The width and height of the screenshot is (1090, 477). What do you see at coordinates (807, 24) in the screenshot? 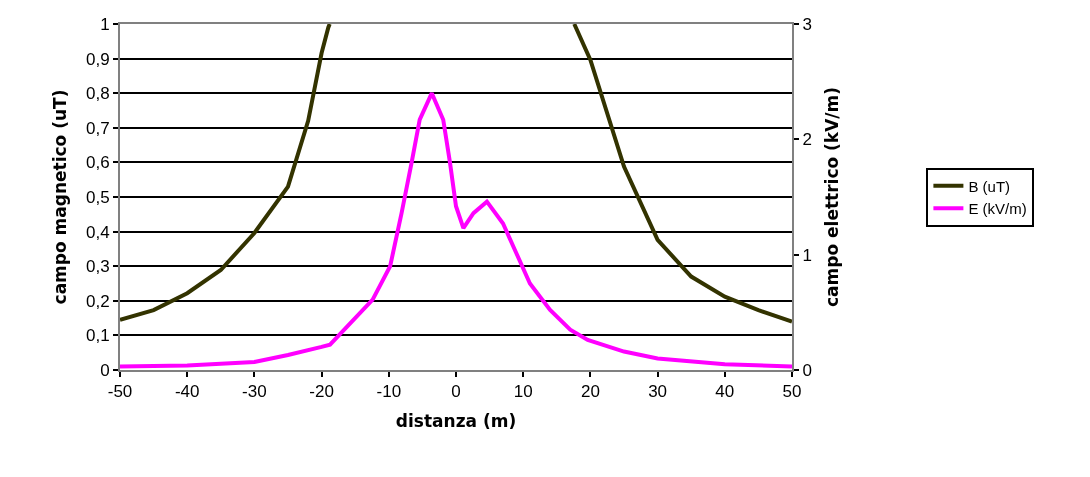
I see `y2-tick-label: 3` at bounding box center [807, 24].